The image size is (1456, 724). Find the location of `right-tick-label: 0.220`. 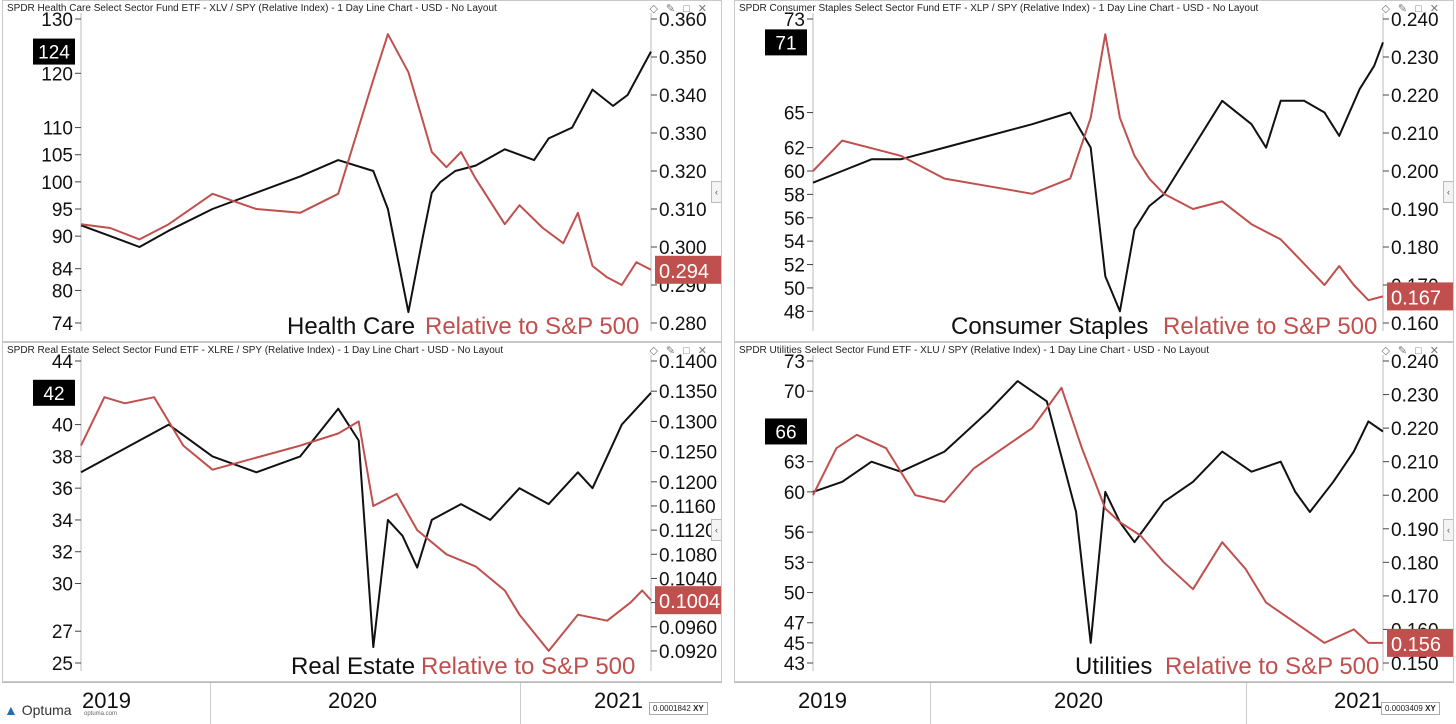

right-tick-label: 0.220 is located at coordinates (1415, 429).